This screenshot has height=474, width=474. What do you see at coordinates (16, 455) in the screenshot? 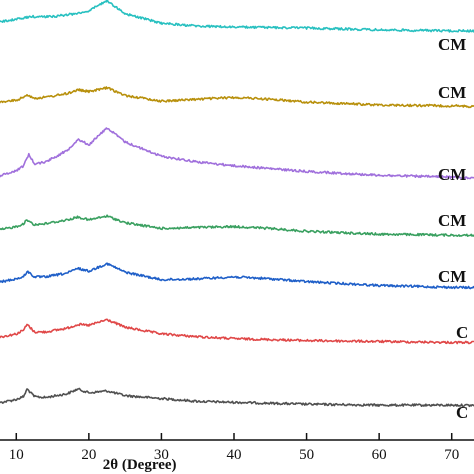
I see `x-tick-label: 10` at bounding box center [16, 455].